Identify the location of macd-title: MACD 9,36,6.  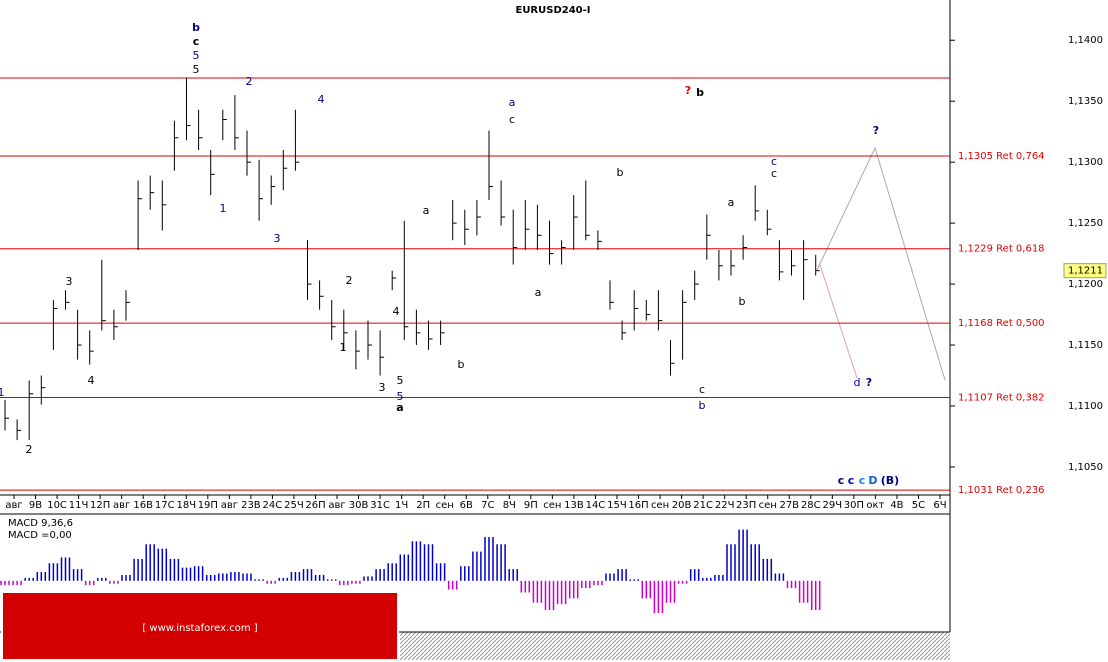
(40, 523).